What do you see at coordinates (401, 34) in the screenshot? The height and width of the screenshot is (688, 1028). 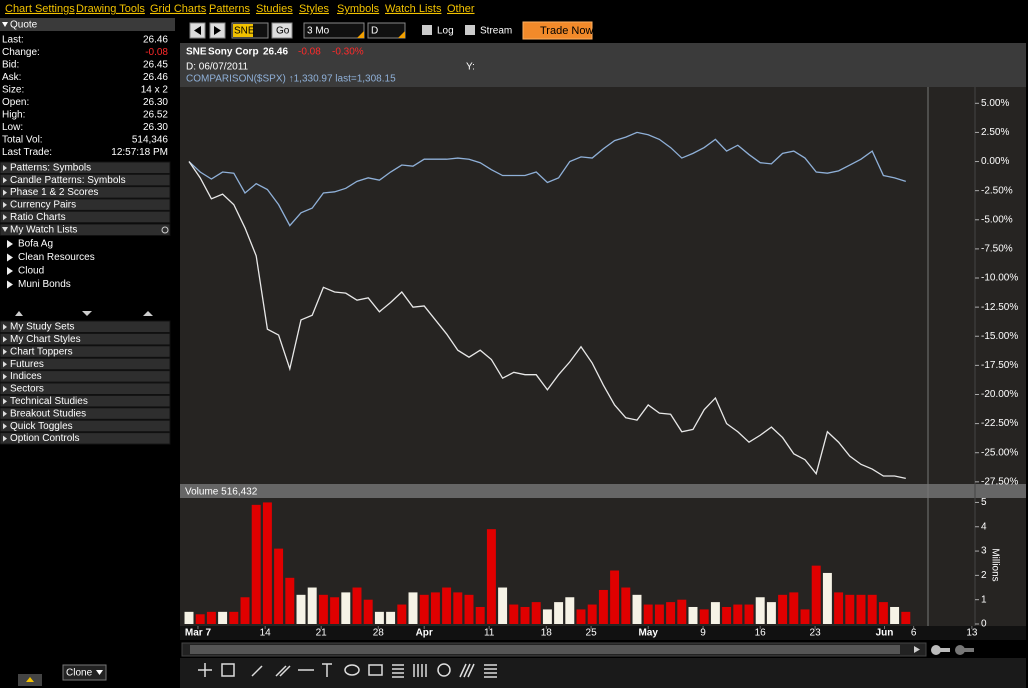 I see `select-corner` at bounding box center [401, 34].